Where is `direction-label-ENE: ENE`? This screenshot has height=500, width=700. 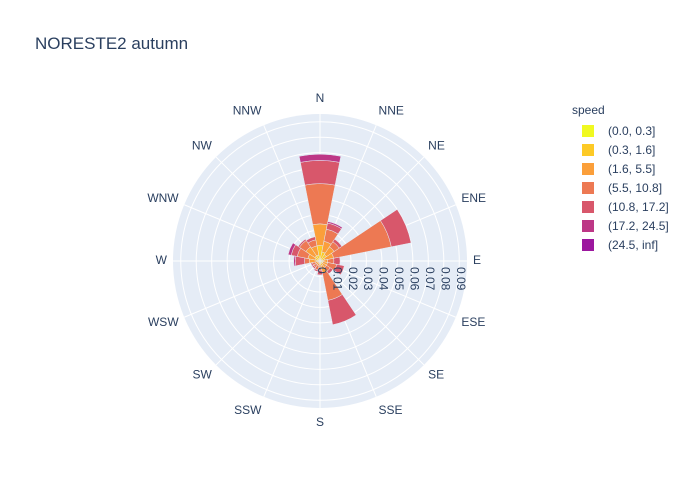 direction-label-ENE: ENE is located at coordinates (473, 198).